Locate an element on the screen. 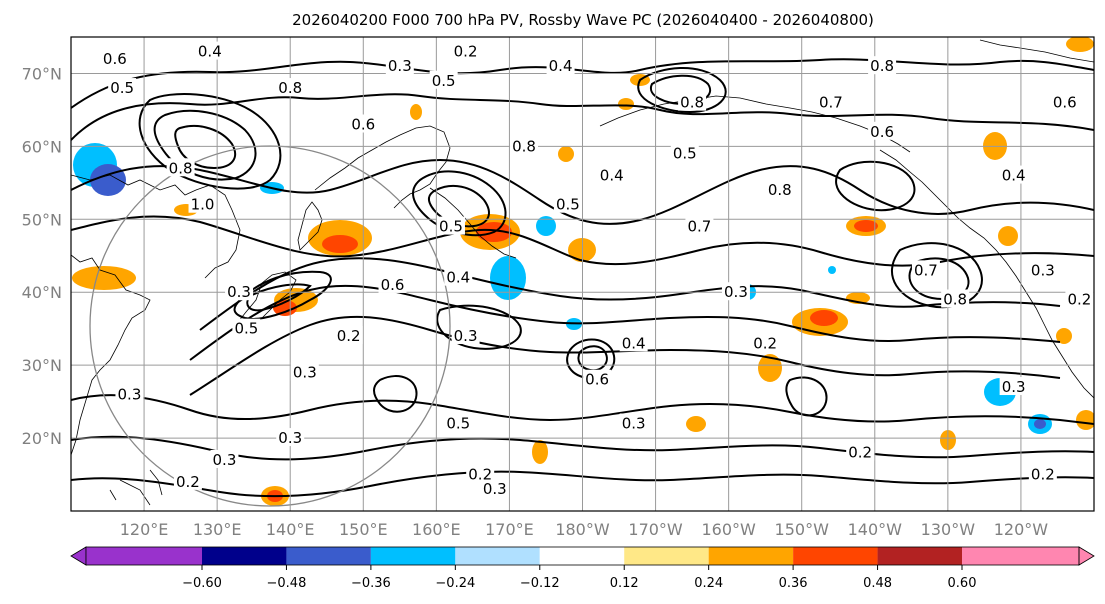  colorbar-tick-label: 0.24 is located at coordinates (708, 583).